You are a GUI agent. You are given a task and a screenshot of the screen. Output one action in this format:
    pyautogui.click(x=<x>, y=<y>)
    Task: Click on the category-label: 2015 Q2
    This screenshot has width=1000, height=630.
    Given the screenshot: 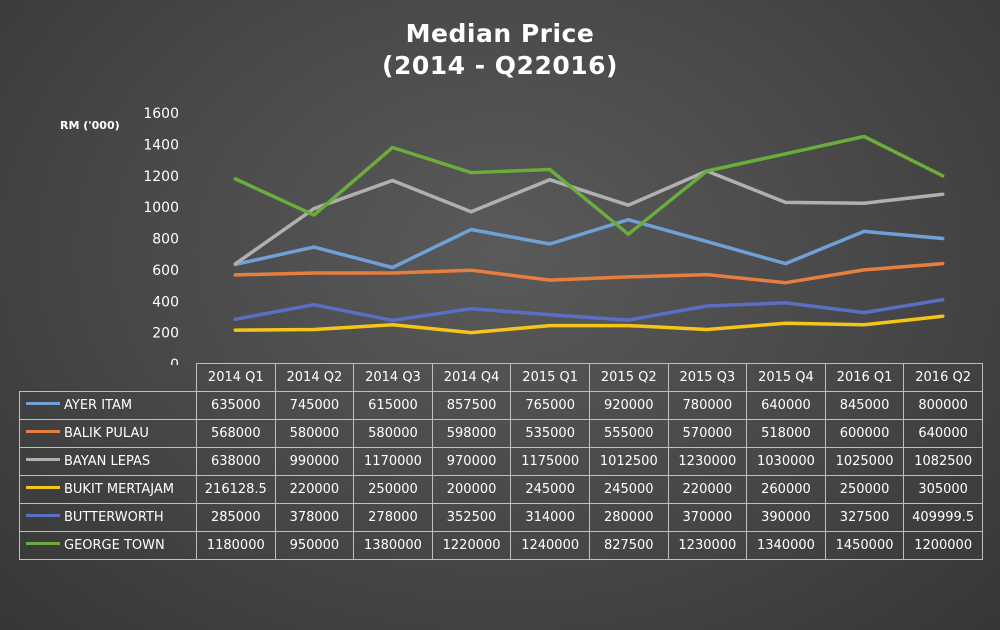 What is the action you would take?
    pyautogui.click(x=628, y=377)
    